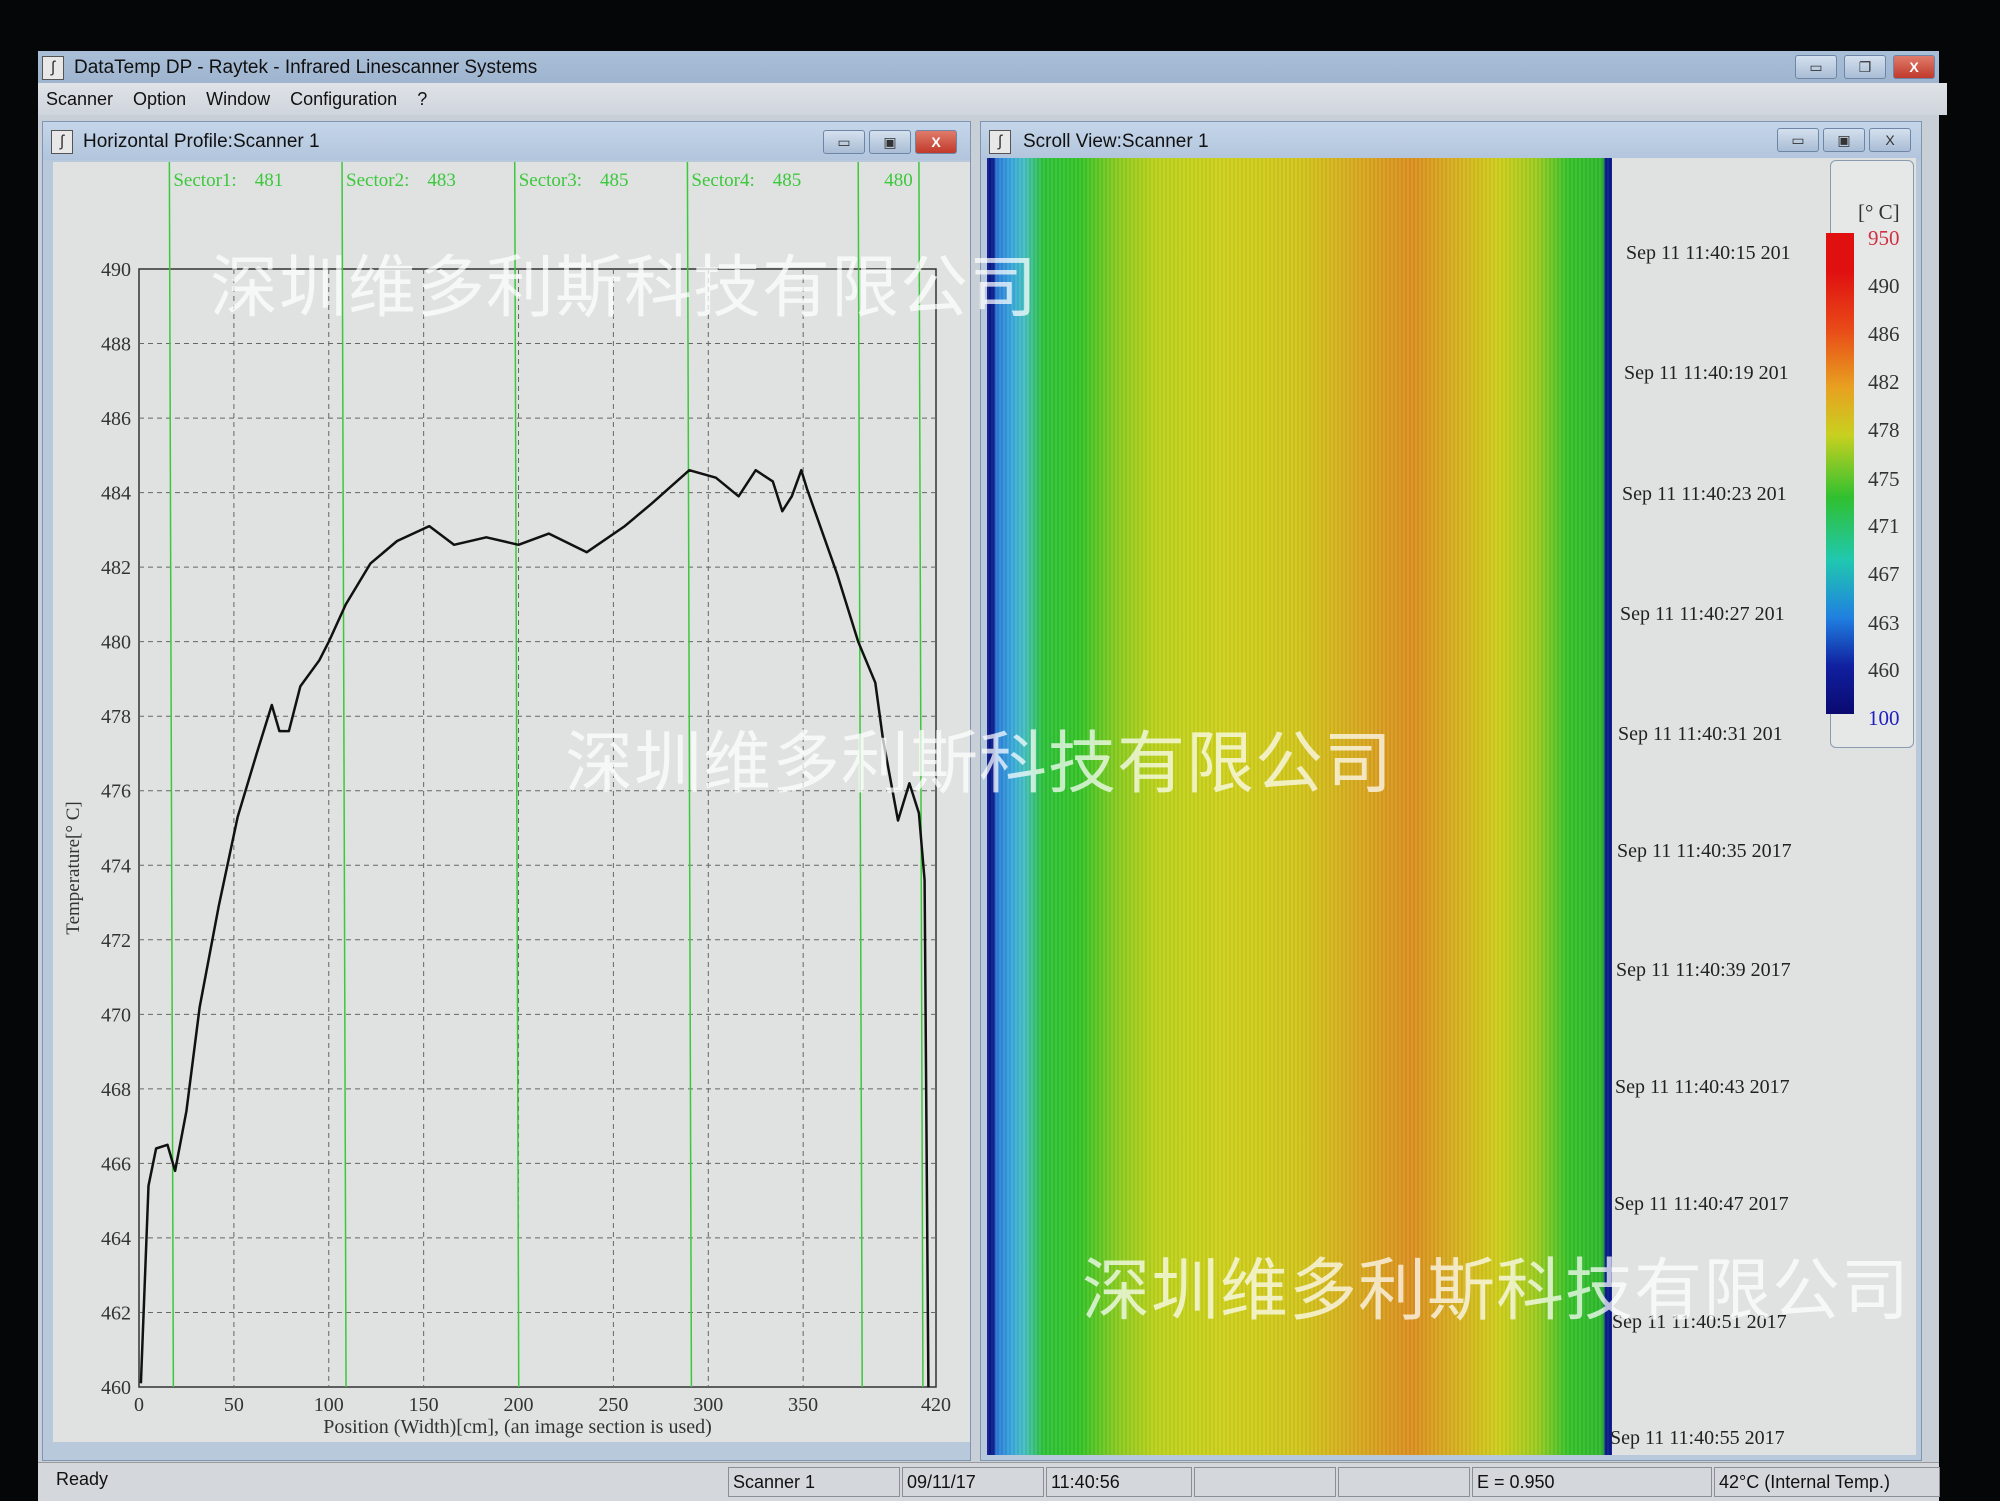 Image resolution: width=2000 pixels, height=1501 pixels. What do you see at coordinates (73, 867) in the screenshot?
I see `y-axis-label: Temperature[° C]` at bounding box center [73, 867].